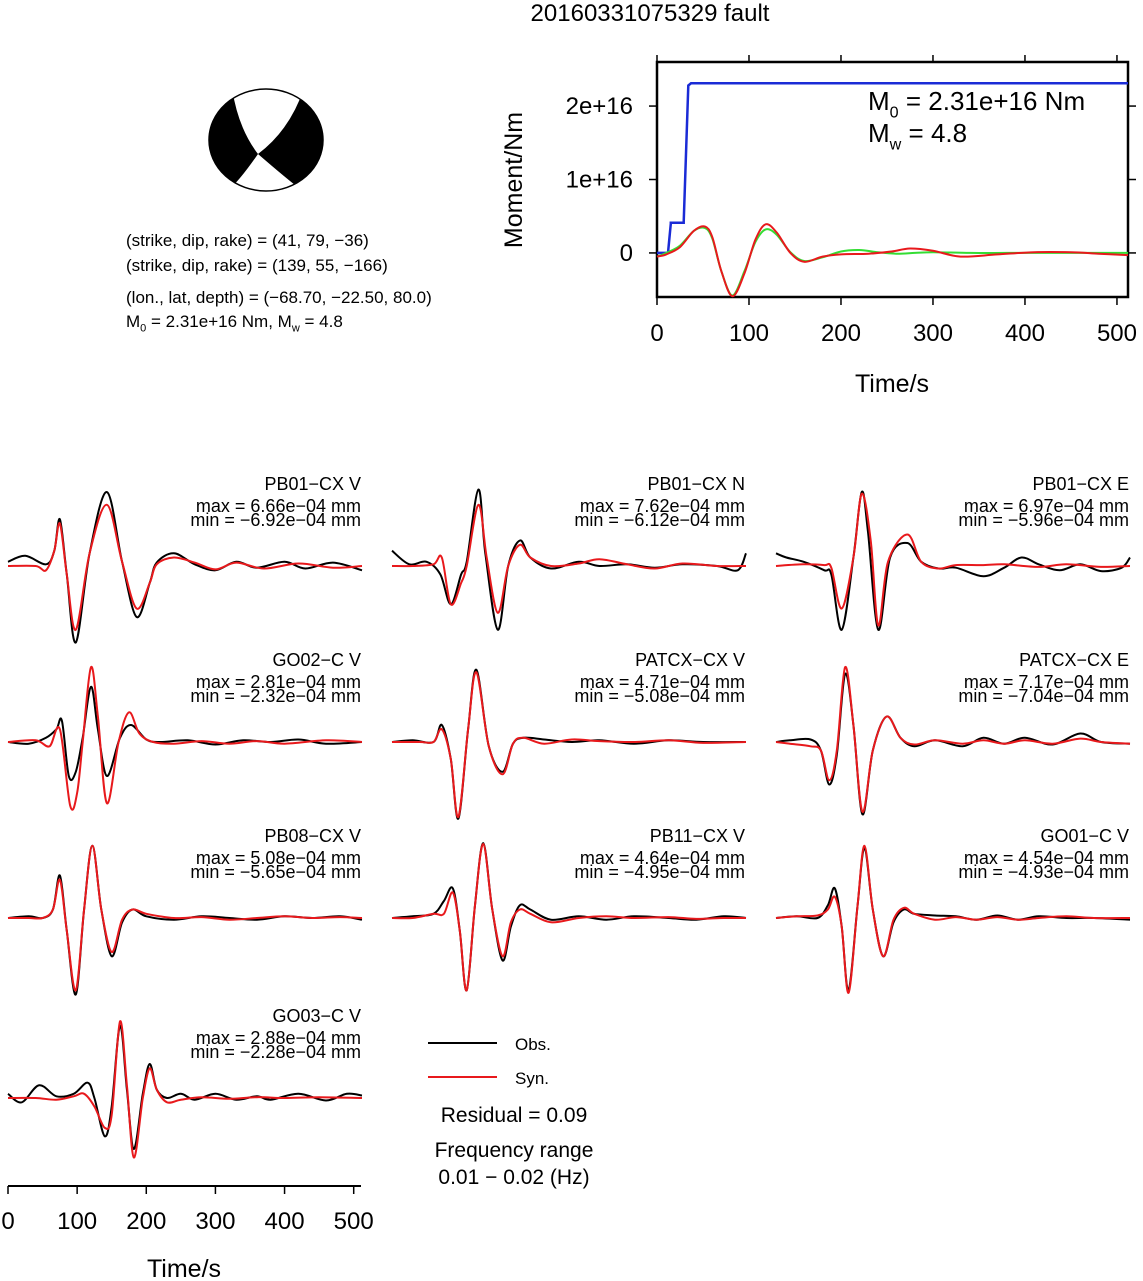 Image resolution: width=1143 pixels, height=1281 pixels. Describe the element at coordinates (514, 1150) in the screenshot. I see `frequency-range-label: Frequency range` at that location.